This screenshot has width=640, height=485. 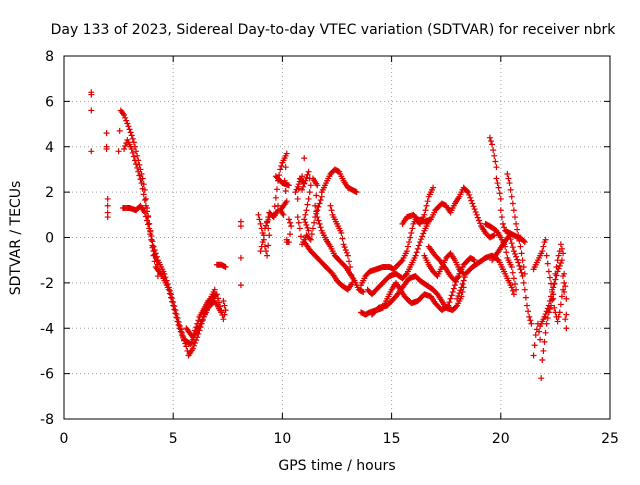 What do you see at coordinates (47, 375) in the screenshot?
I see `y-tick-label: -6` at bounding box center [47, 375].